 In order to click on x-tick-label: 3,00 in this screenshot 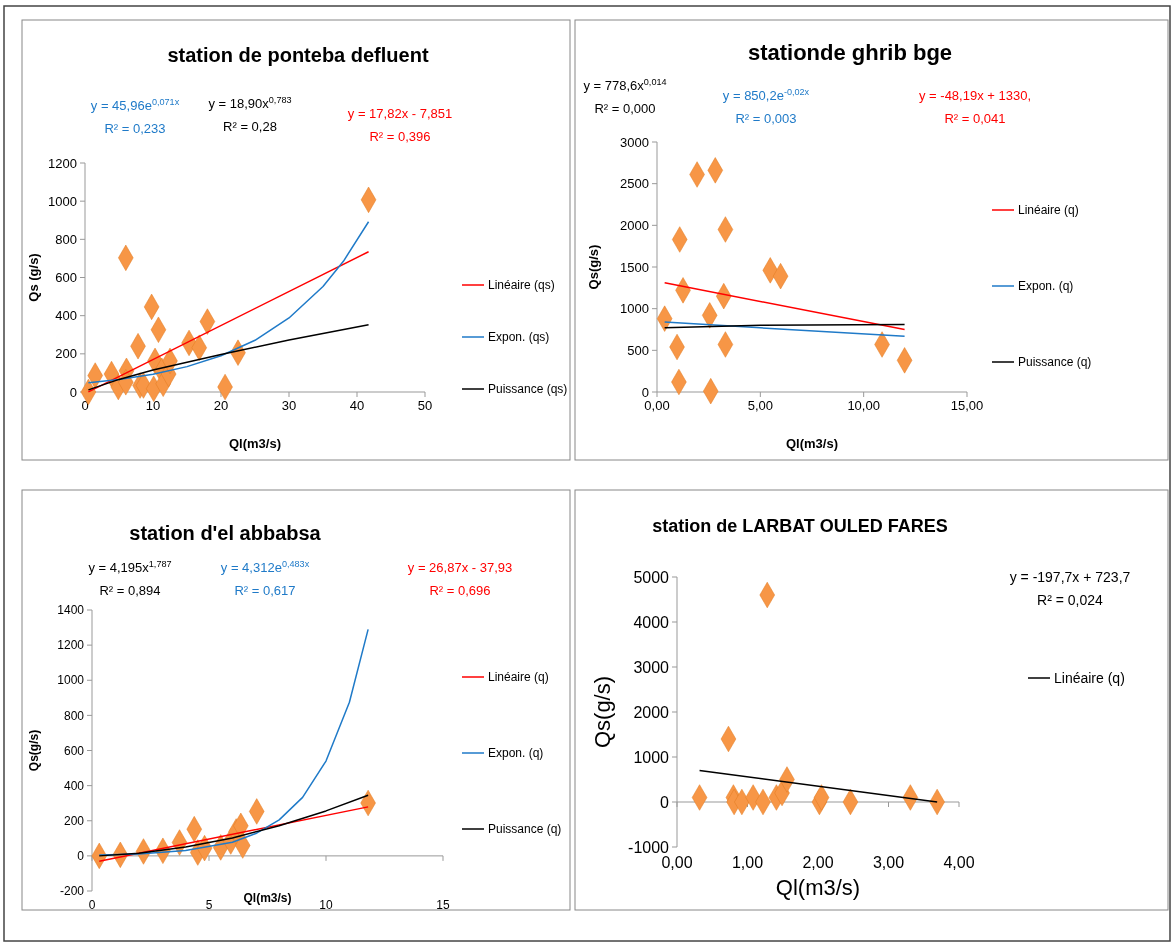, I will do `click(888, 862)`.